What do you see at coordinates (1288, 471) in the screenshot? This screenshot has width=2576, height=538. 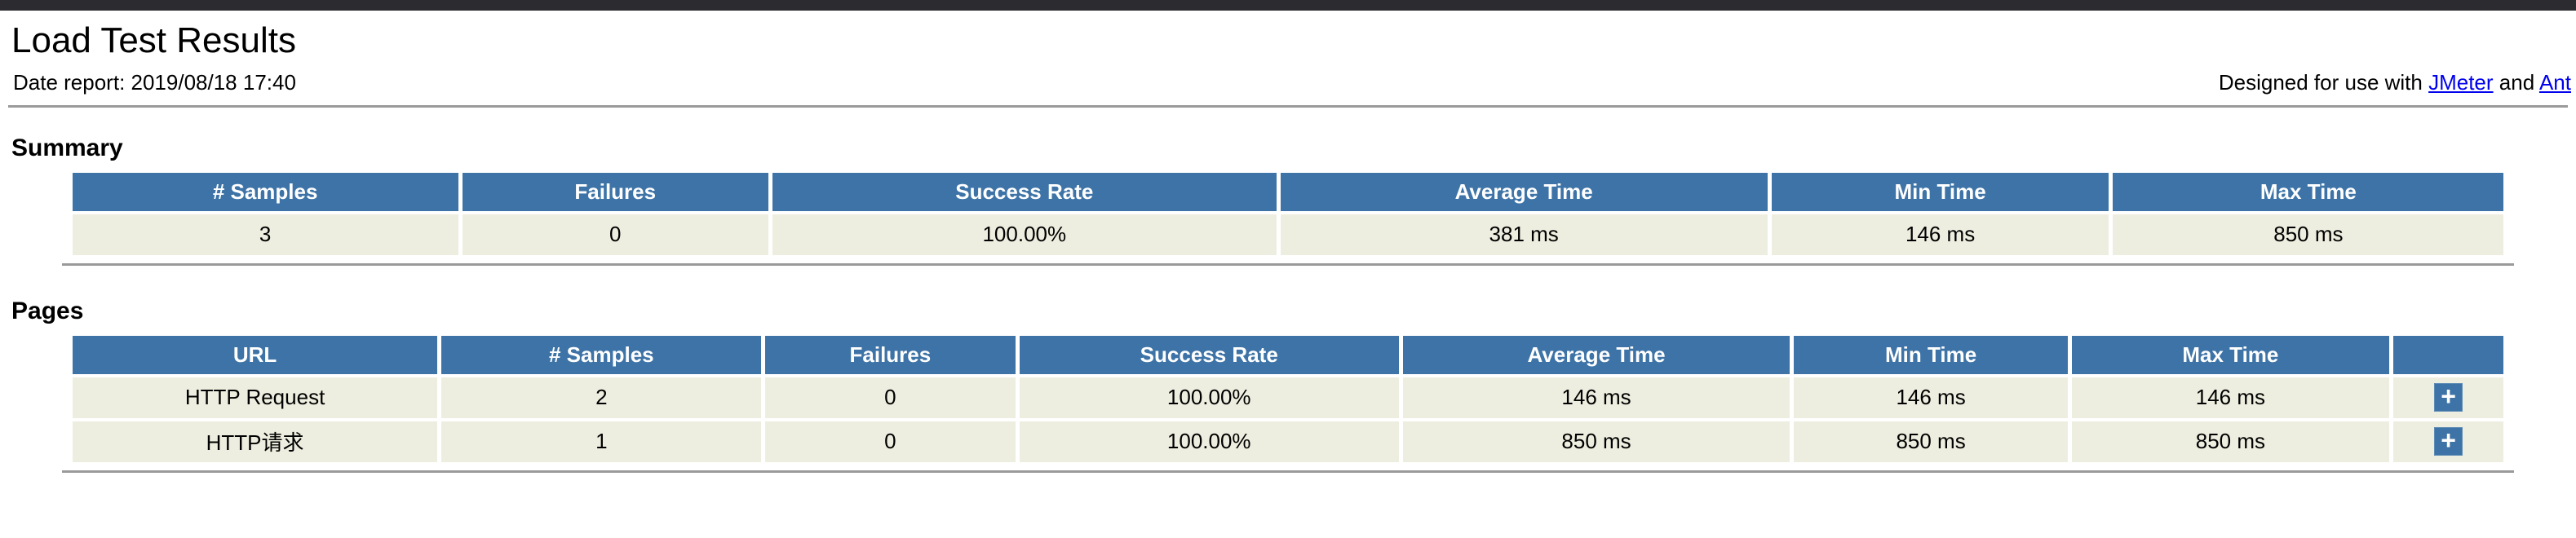 I see `pages-divider` at bounding box center [1288, 471].